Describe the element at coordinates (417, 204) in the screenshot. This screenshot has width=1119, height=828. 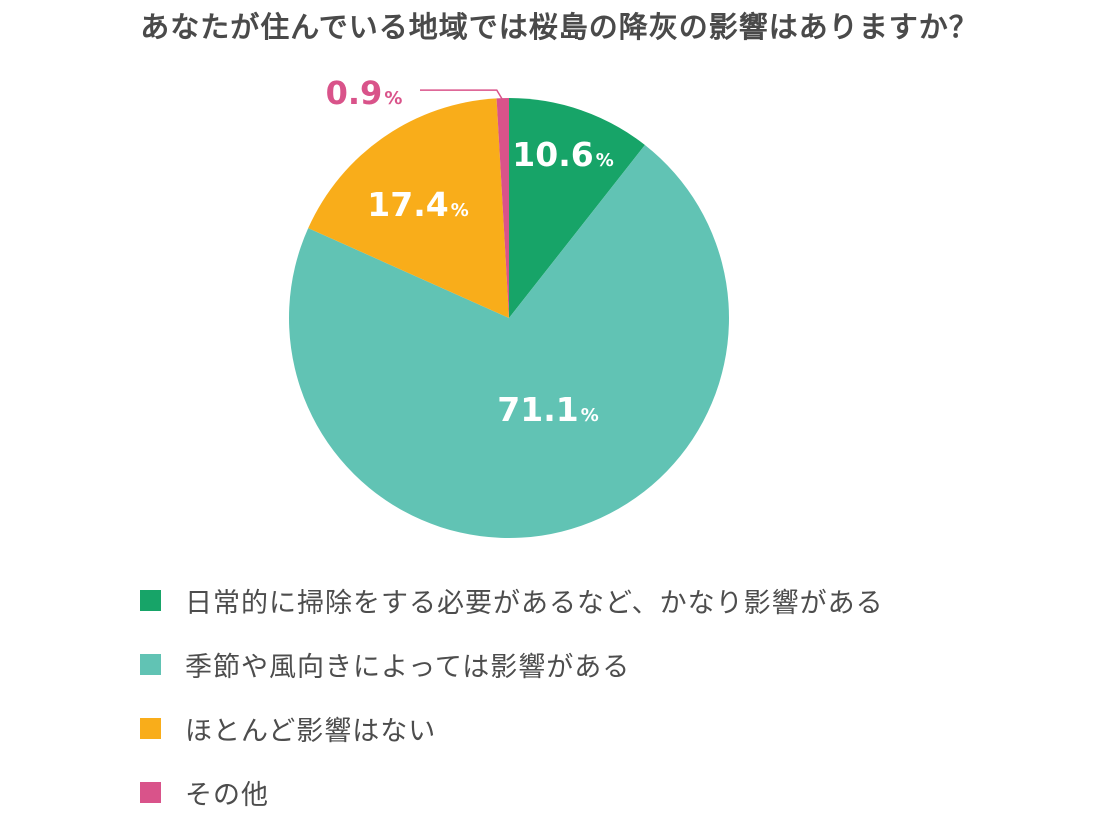
I see `data-label-little-impact: 17.4%` at that location.